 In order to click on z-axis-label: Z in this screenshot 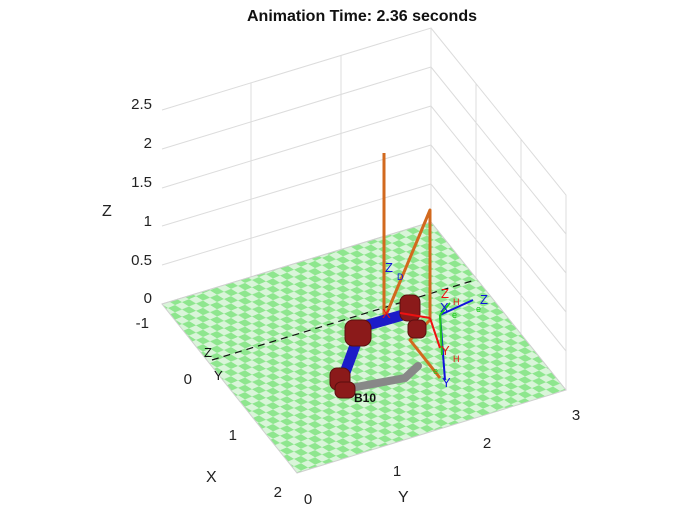, I will do `click(107, 211)`.